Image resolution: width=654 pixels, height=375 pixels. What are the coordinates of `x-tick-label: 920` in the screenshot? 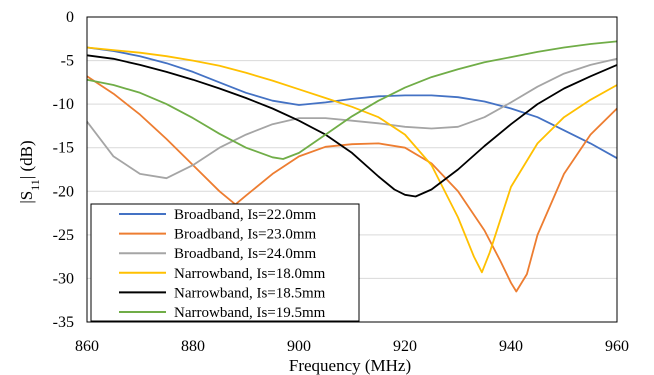 It's located at (405, 346).